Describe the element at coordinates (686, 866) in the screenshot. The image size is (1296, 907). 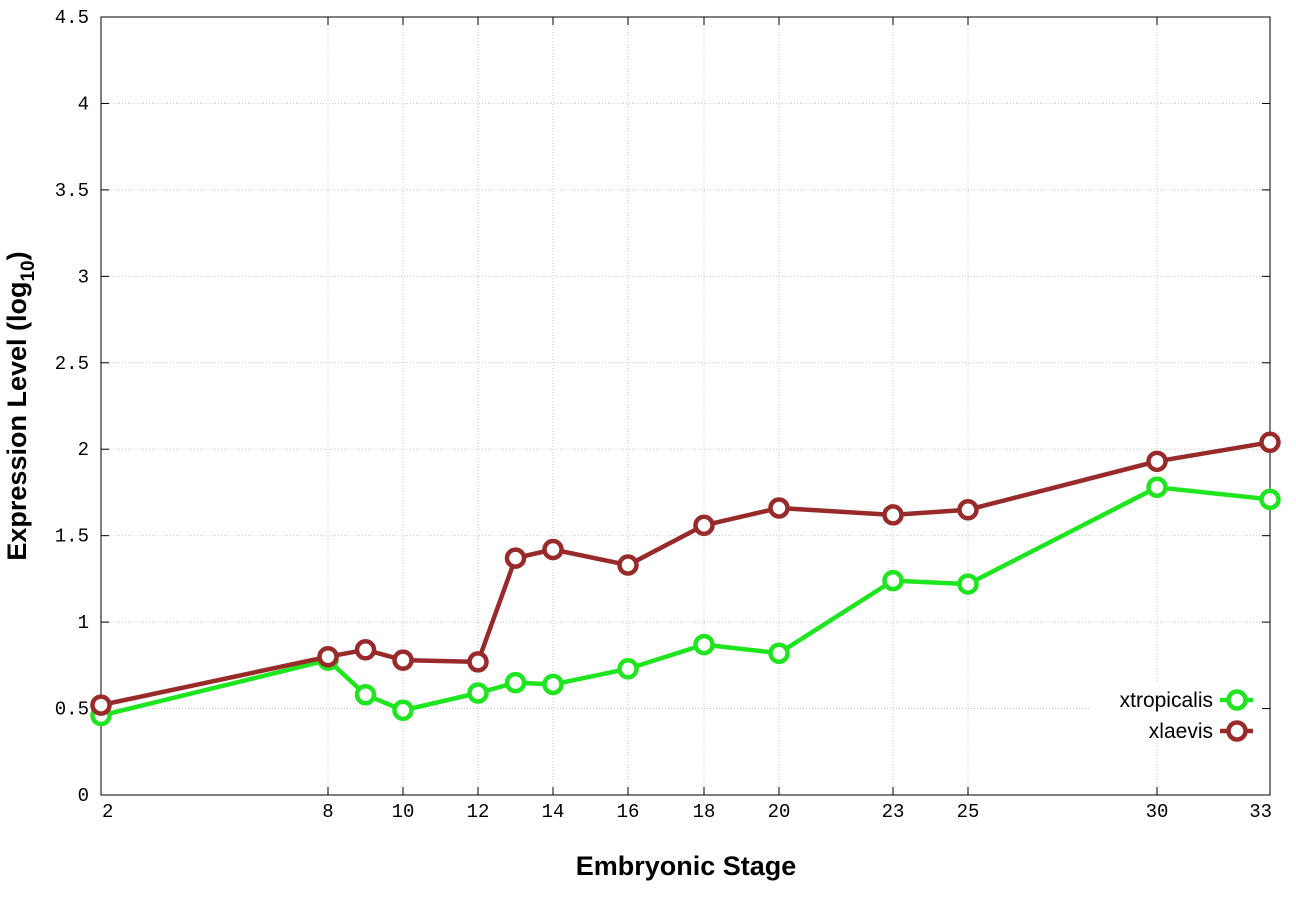
I see `x-axis-title: Embryonic Stage` at that location.